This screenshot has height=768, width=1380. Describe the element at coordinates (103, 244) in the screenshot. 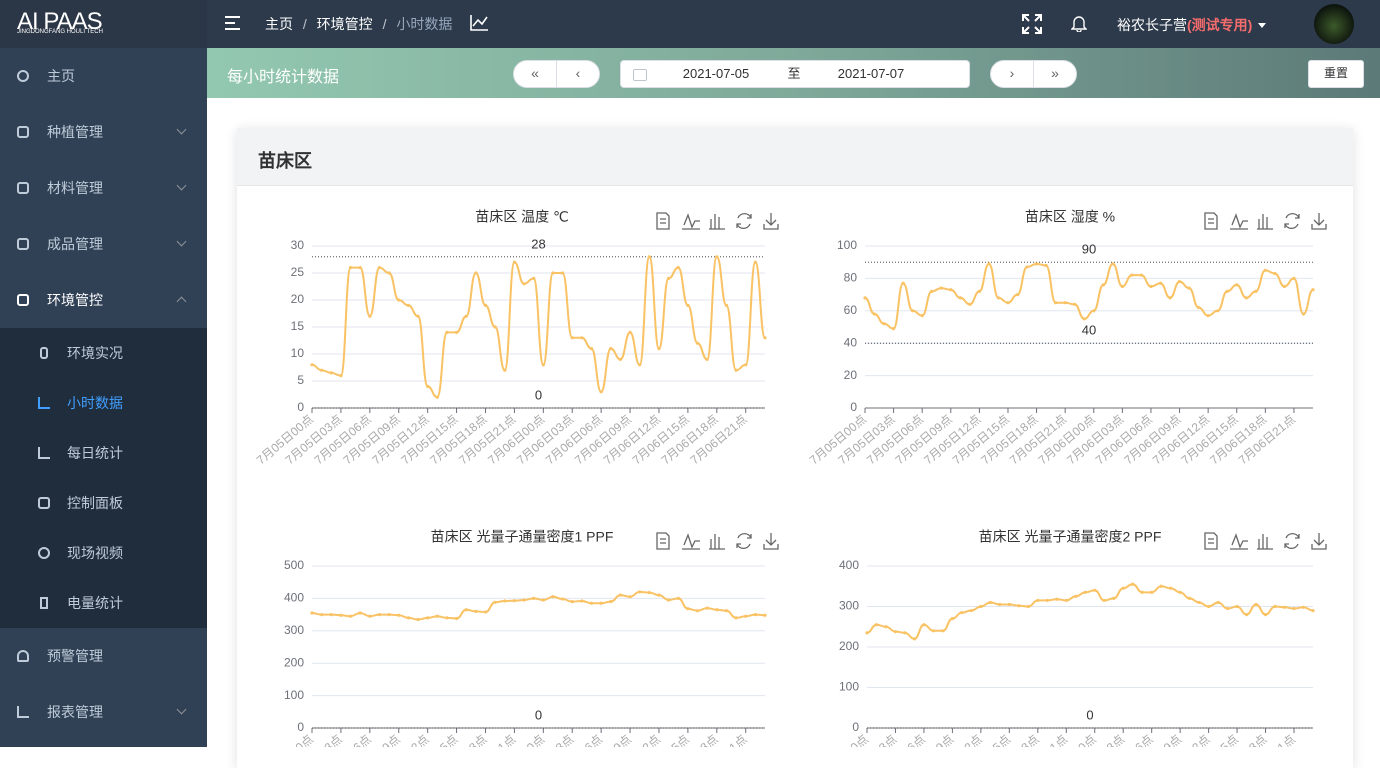

I see `menu-item: 成品管理` at that location.